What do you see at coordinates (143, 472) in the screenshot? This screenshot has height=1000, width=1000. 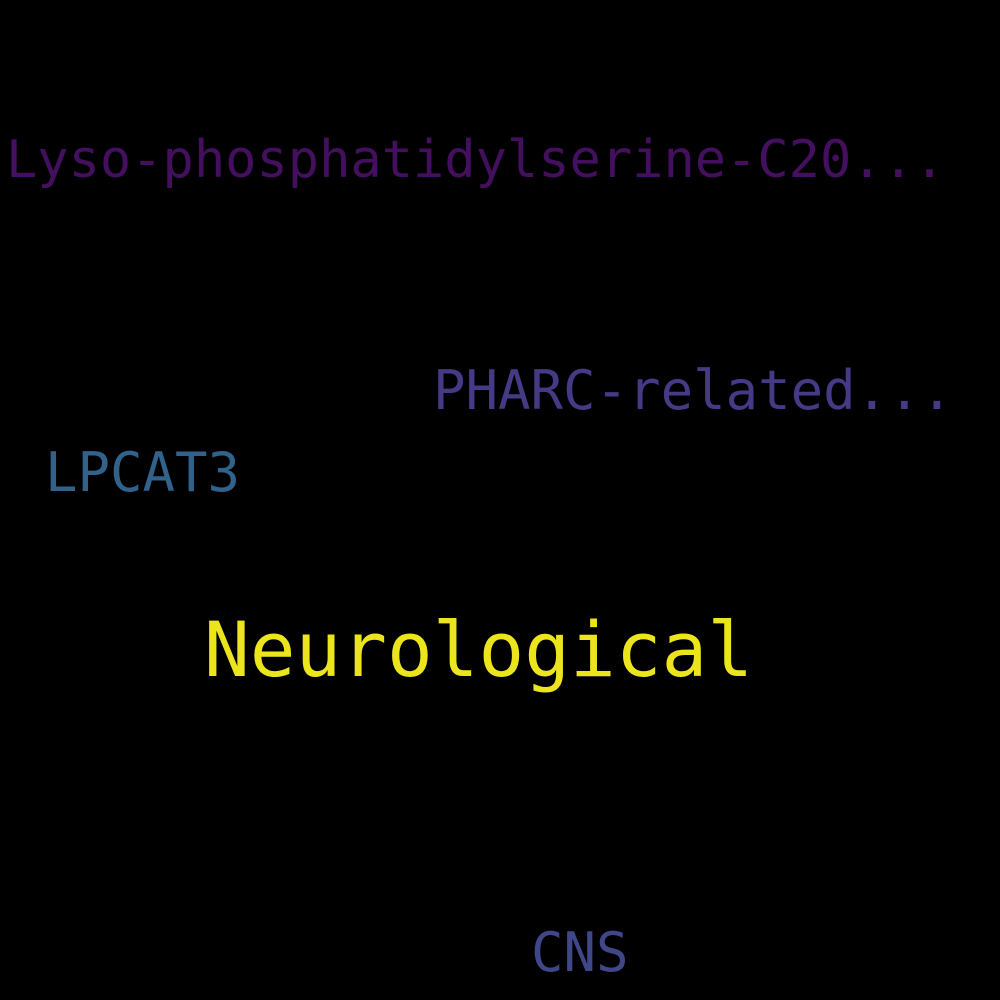 I see `word-lpcat3: LPCAT3` at bounding box center [143, 472].